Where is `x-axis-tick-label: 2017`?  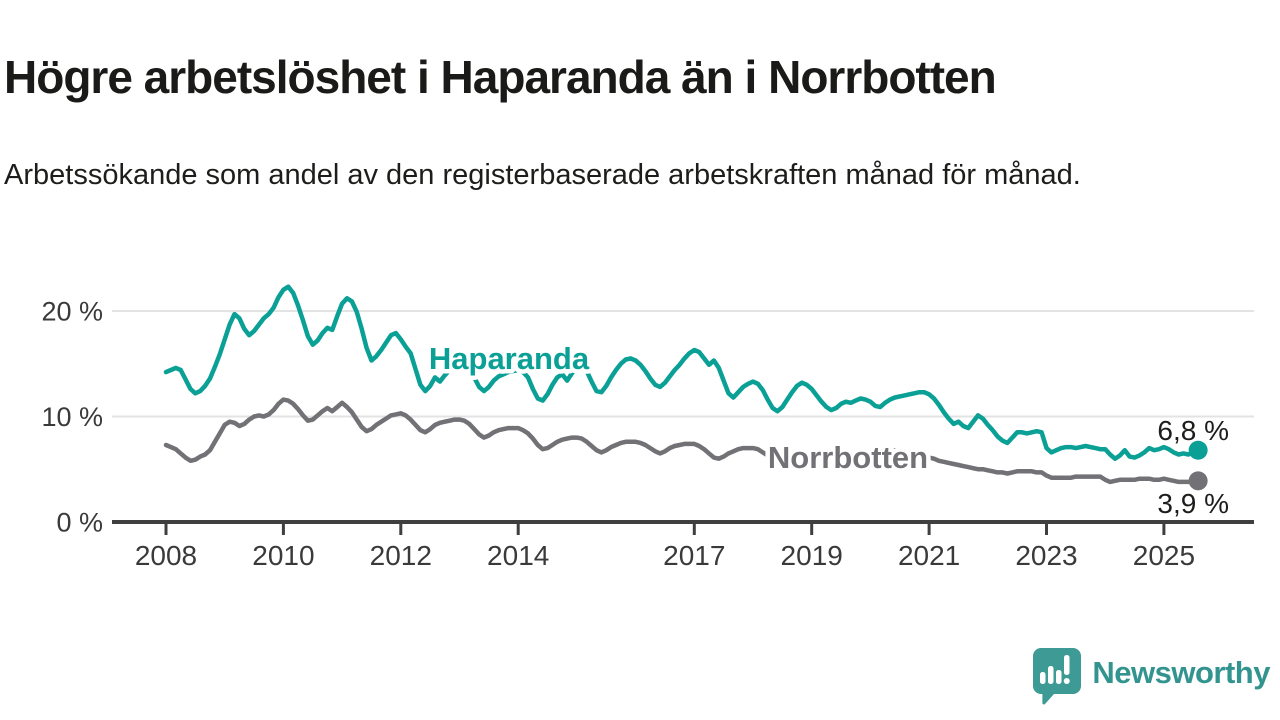
x-axis-tick-label: 2017 is located at coordinates (694, 555).